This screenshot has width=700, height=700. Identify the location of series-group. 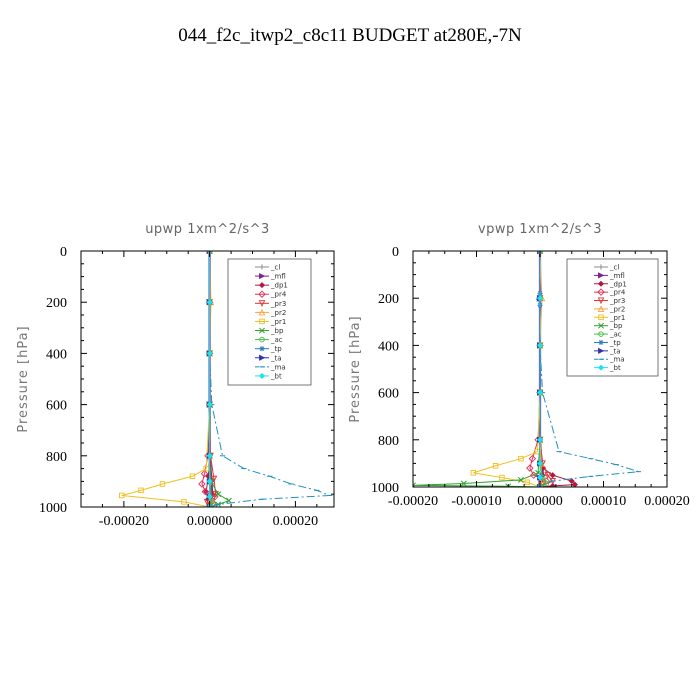
(527, 369).